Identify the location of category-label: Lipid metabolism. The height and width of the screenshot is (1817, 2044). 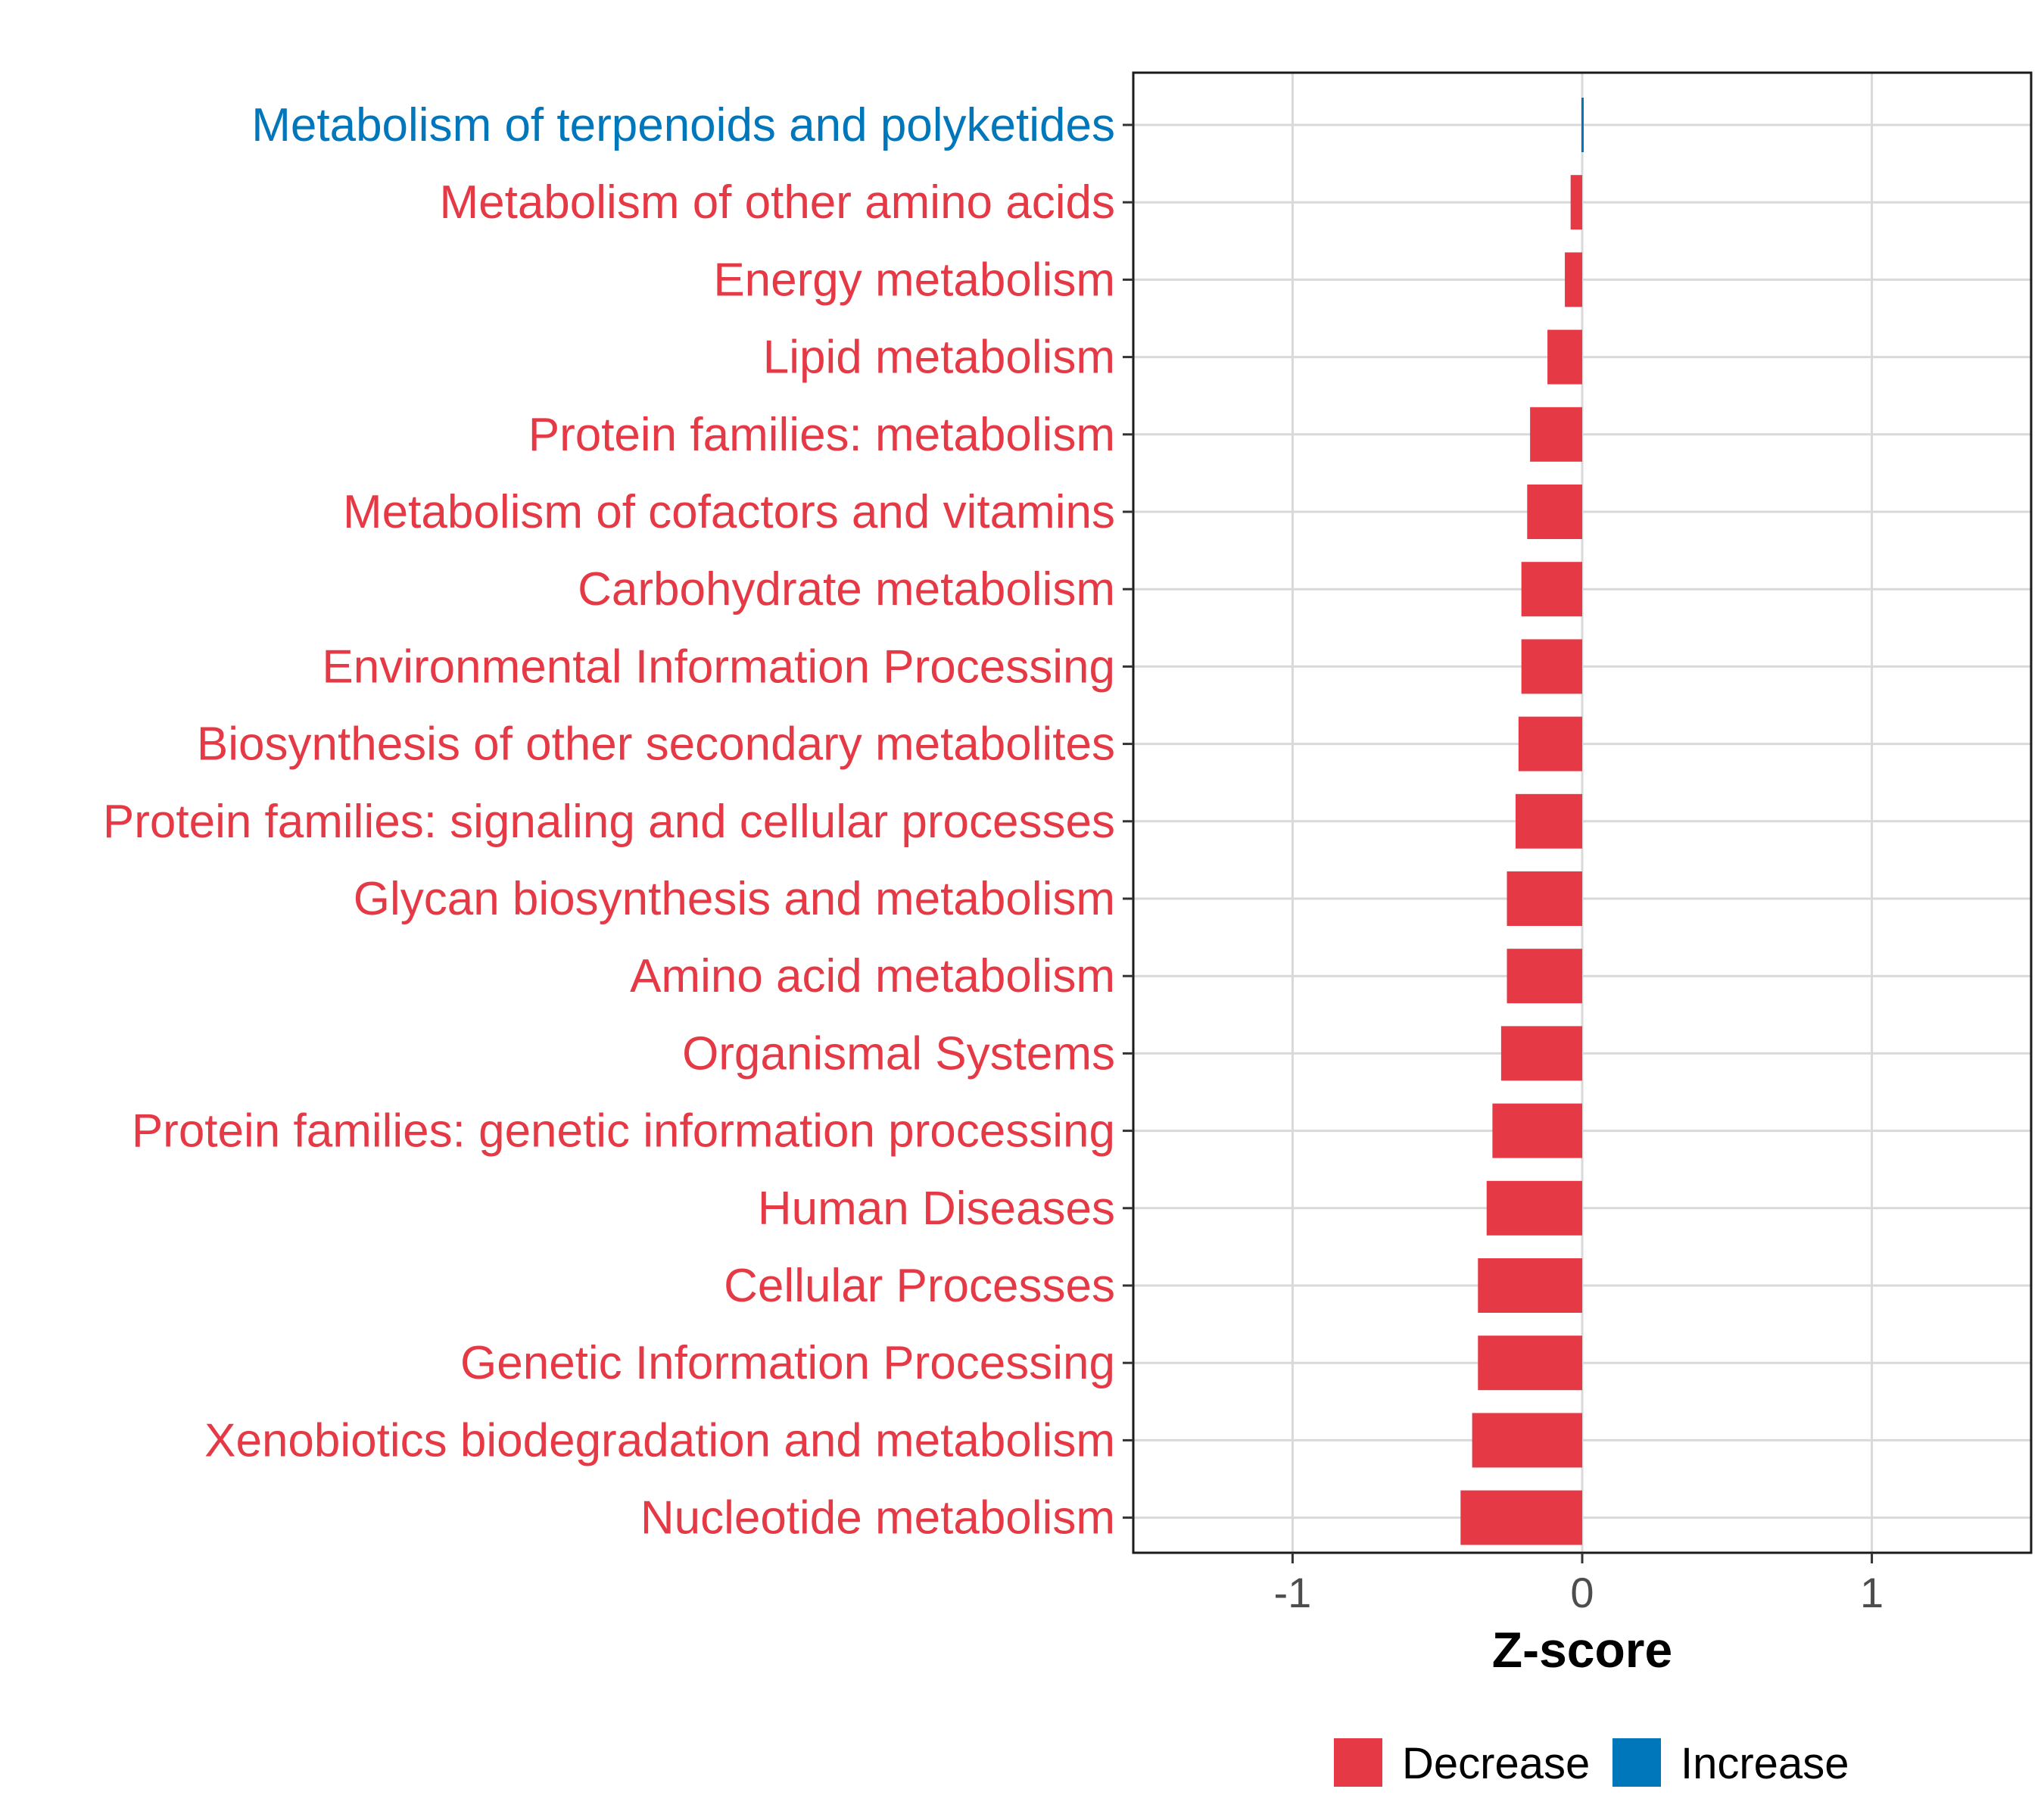
(939, 358).